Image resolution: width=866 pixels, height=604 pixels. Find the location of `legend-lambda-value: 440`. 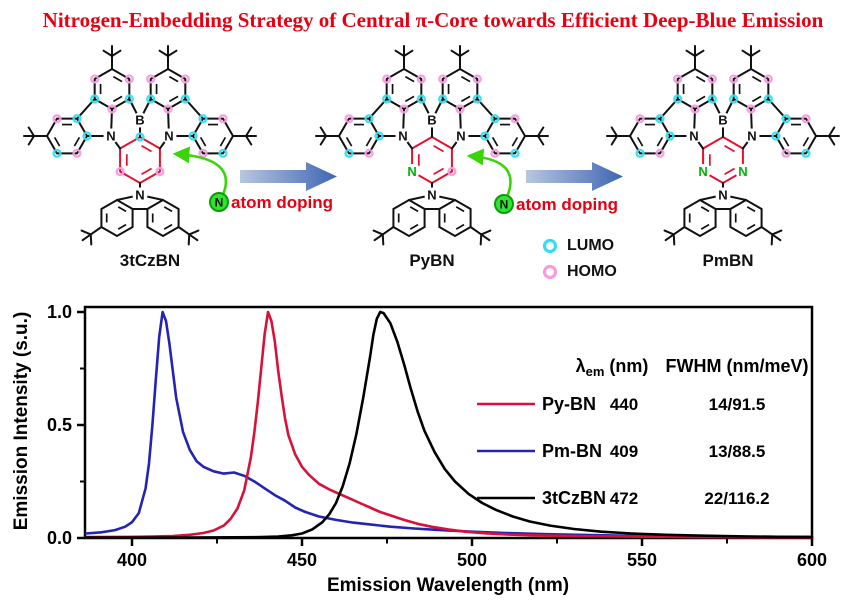

legend-lambda-value: 440 is located at coordinates (624, 404).